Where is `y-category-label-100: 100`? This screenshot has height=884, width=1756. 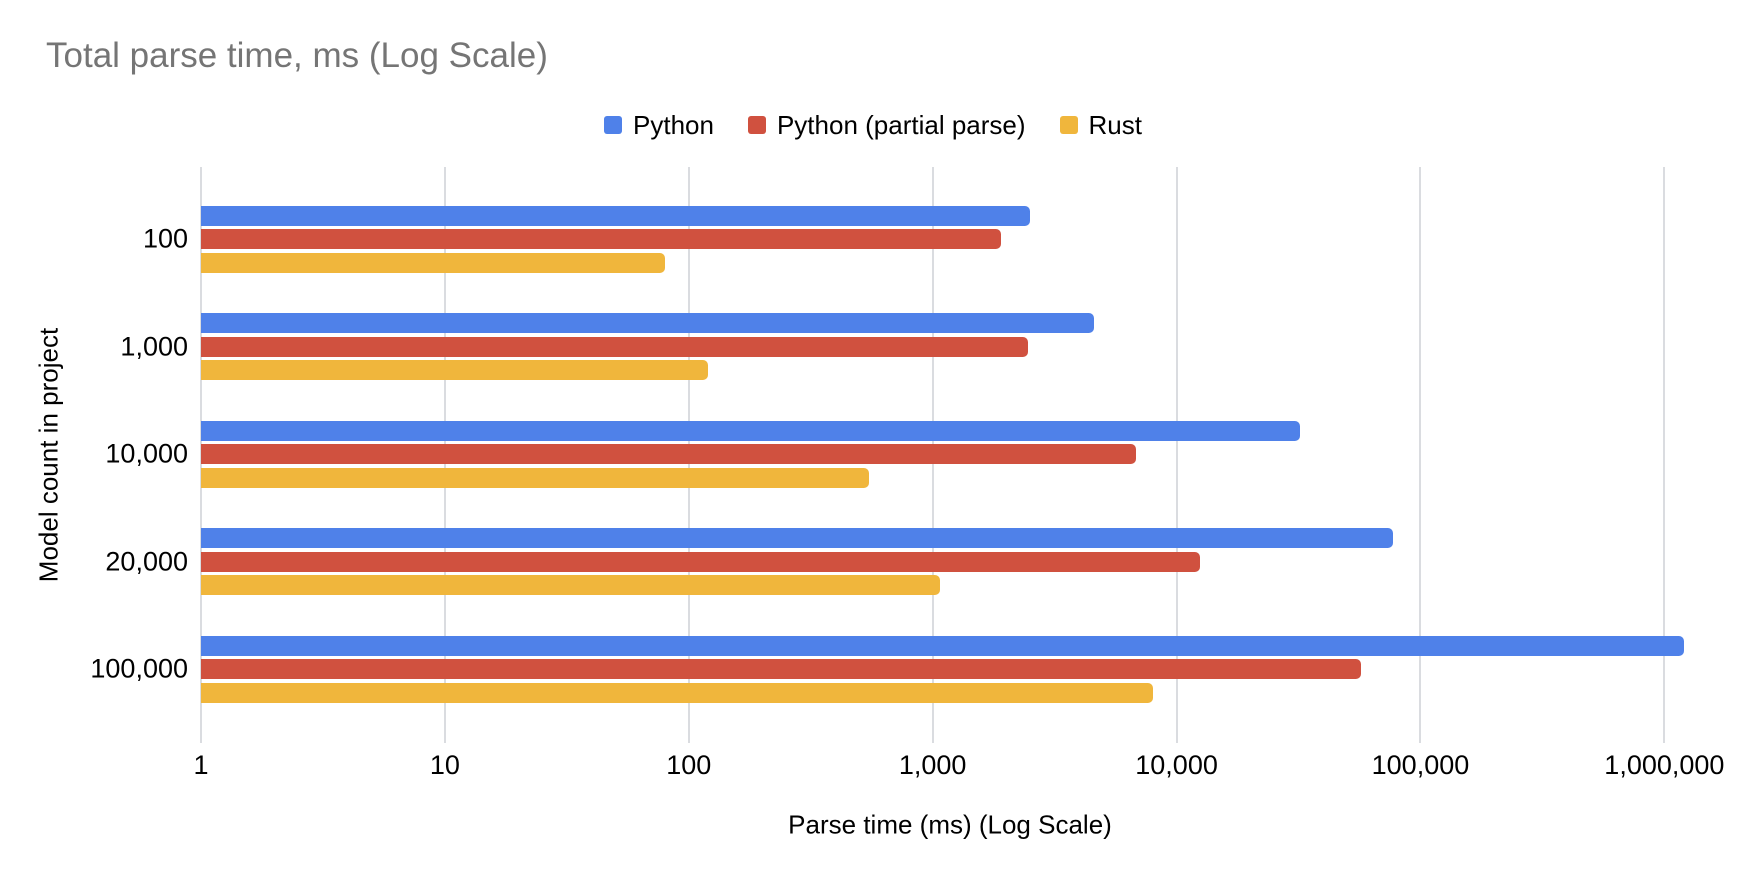 y-category-label-100: 100 is located at coordinates (165, 238).